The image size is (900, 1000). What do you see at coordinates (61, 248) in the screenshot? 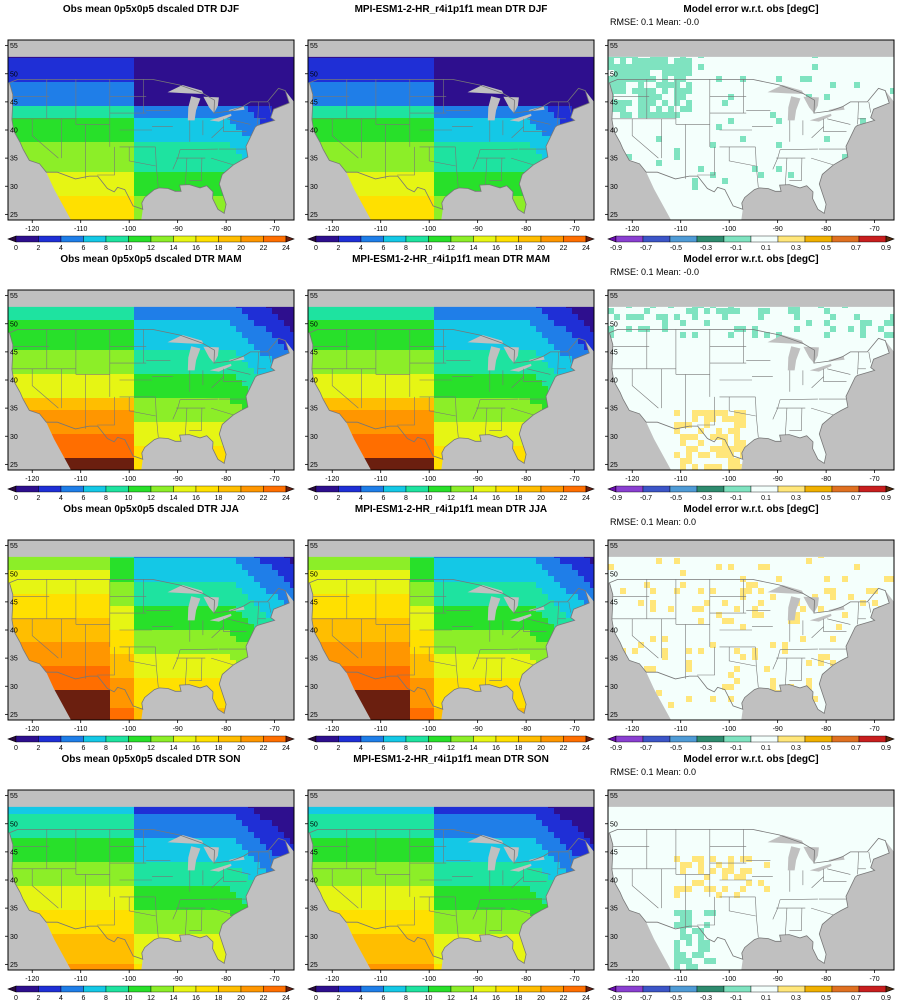
I see `colorbar-tick-label: 4` at bounding box center [61, 248].